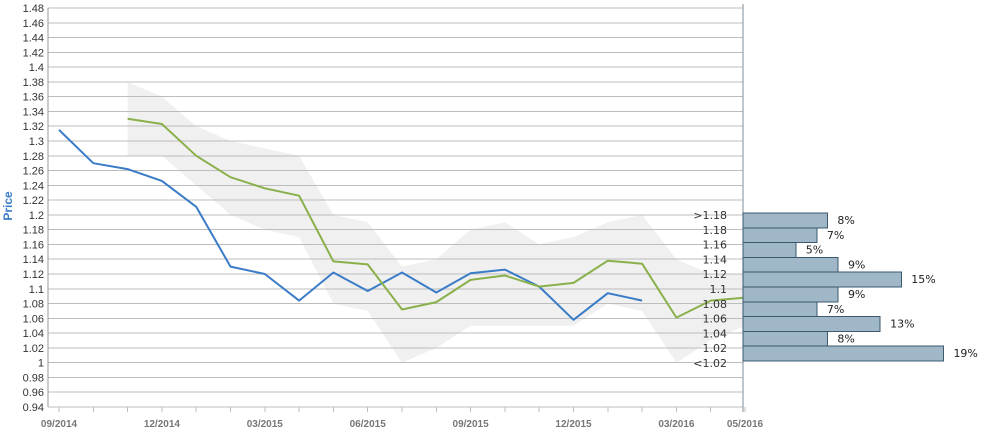 This screenshot has height=433, width=982. I want to click on x-tick-label: 05/2016, so click(745, 424).